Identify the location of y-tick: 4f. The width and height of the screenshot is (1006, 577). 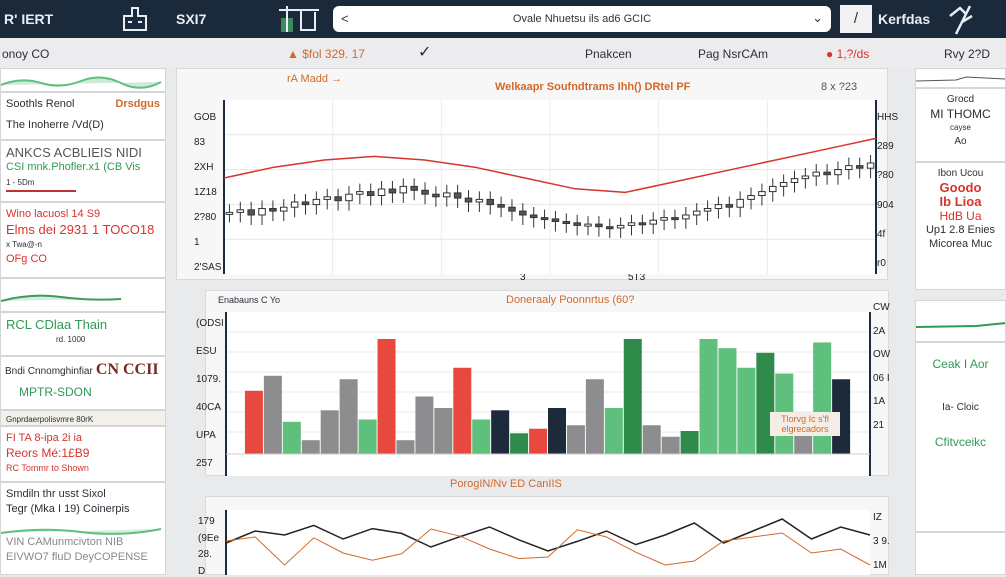
(881, 234).